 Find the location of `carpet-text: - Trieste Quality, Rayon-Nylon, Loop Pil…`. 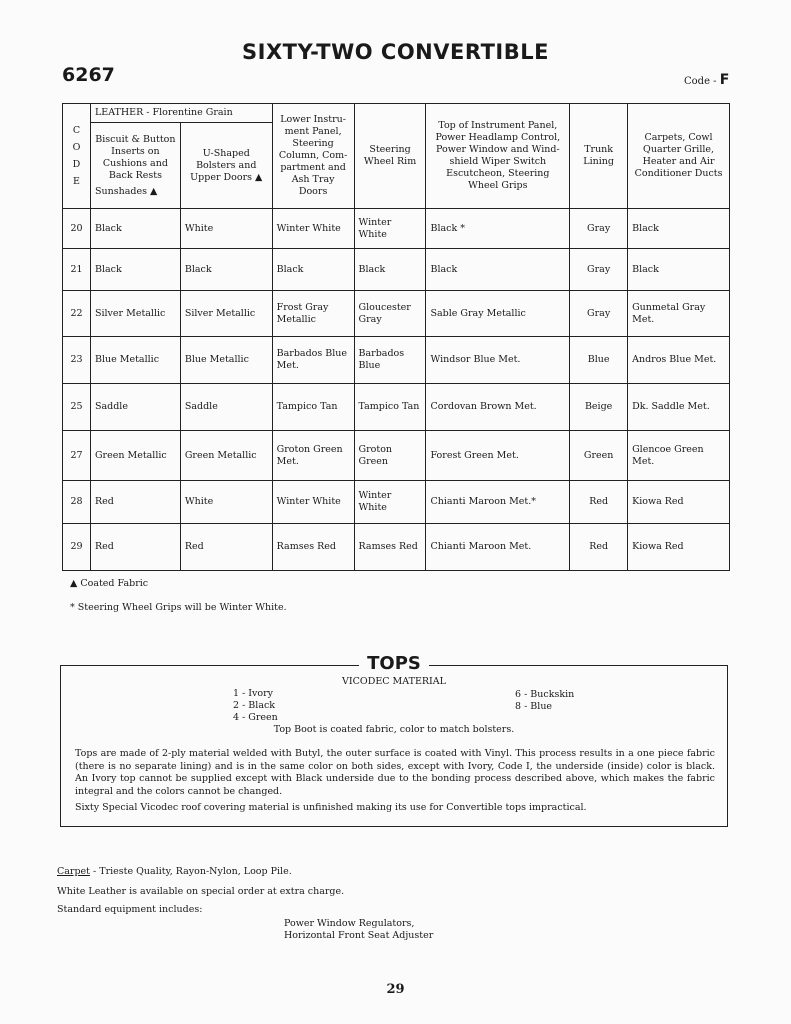

carpet-text: - Trieste Quality, Rayon-Nylon, Loop Pil… is located at coordinates (191, 871).